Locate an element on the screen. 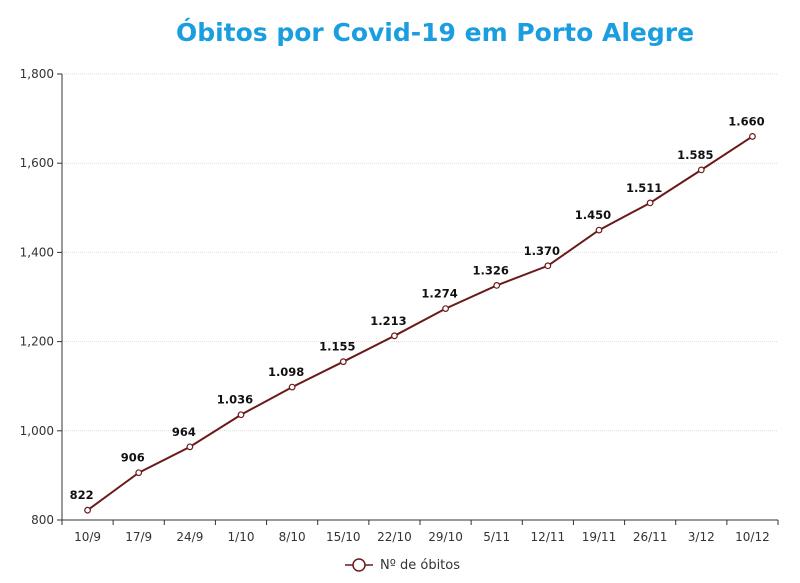 This screenshot has width=800, height=583. x-tick-label: 12/11 is located at coordinates (548, 537).